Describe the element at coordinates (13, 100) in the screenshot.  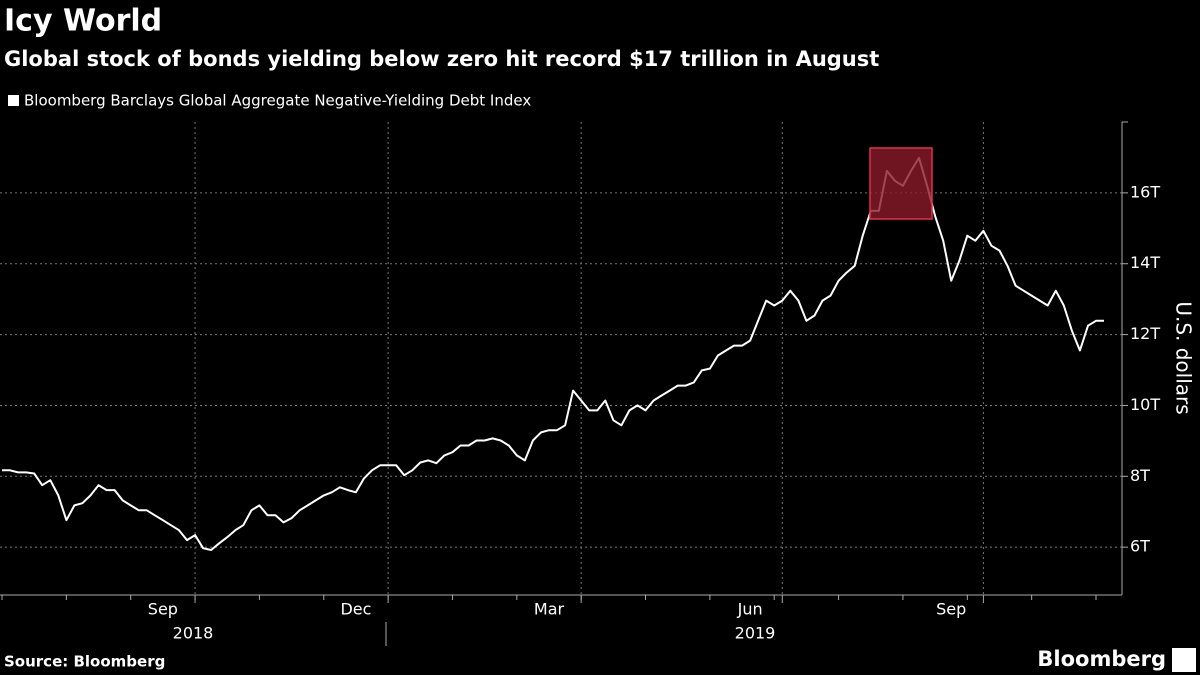
I see `legend-swatch` at that location.